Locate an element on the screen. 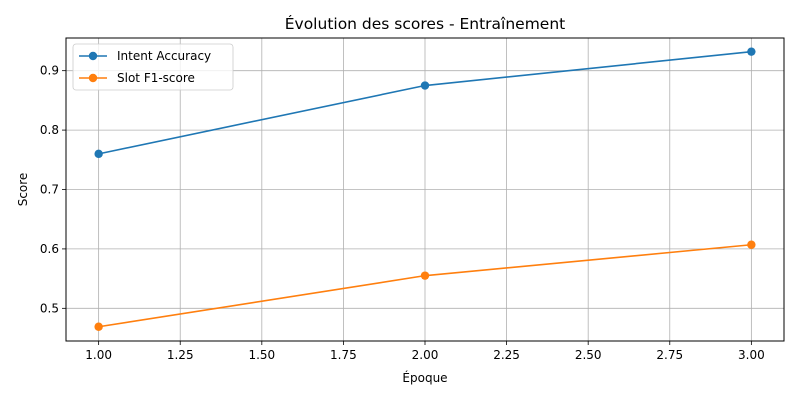 This screenshot has height=400, width=800. chart-title: Évolution des scores - Entraînement is located at coordinates (425, 23).